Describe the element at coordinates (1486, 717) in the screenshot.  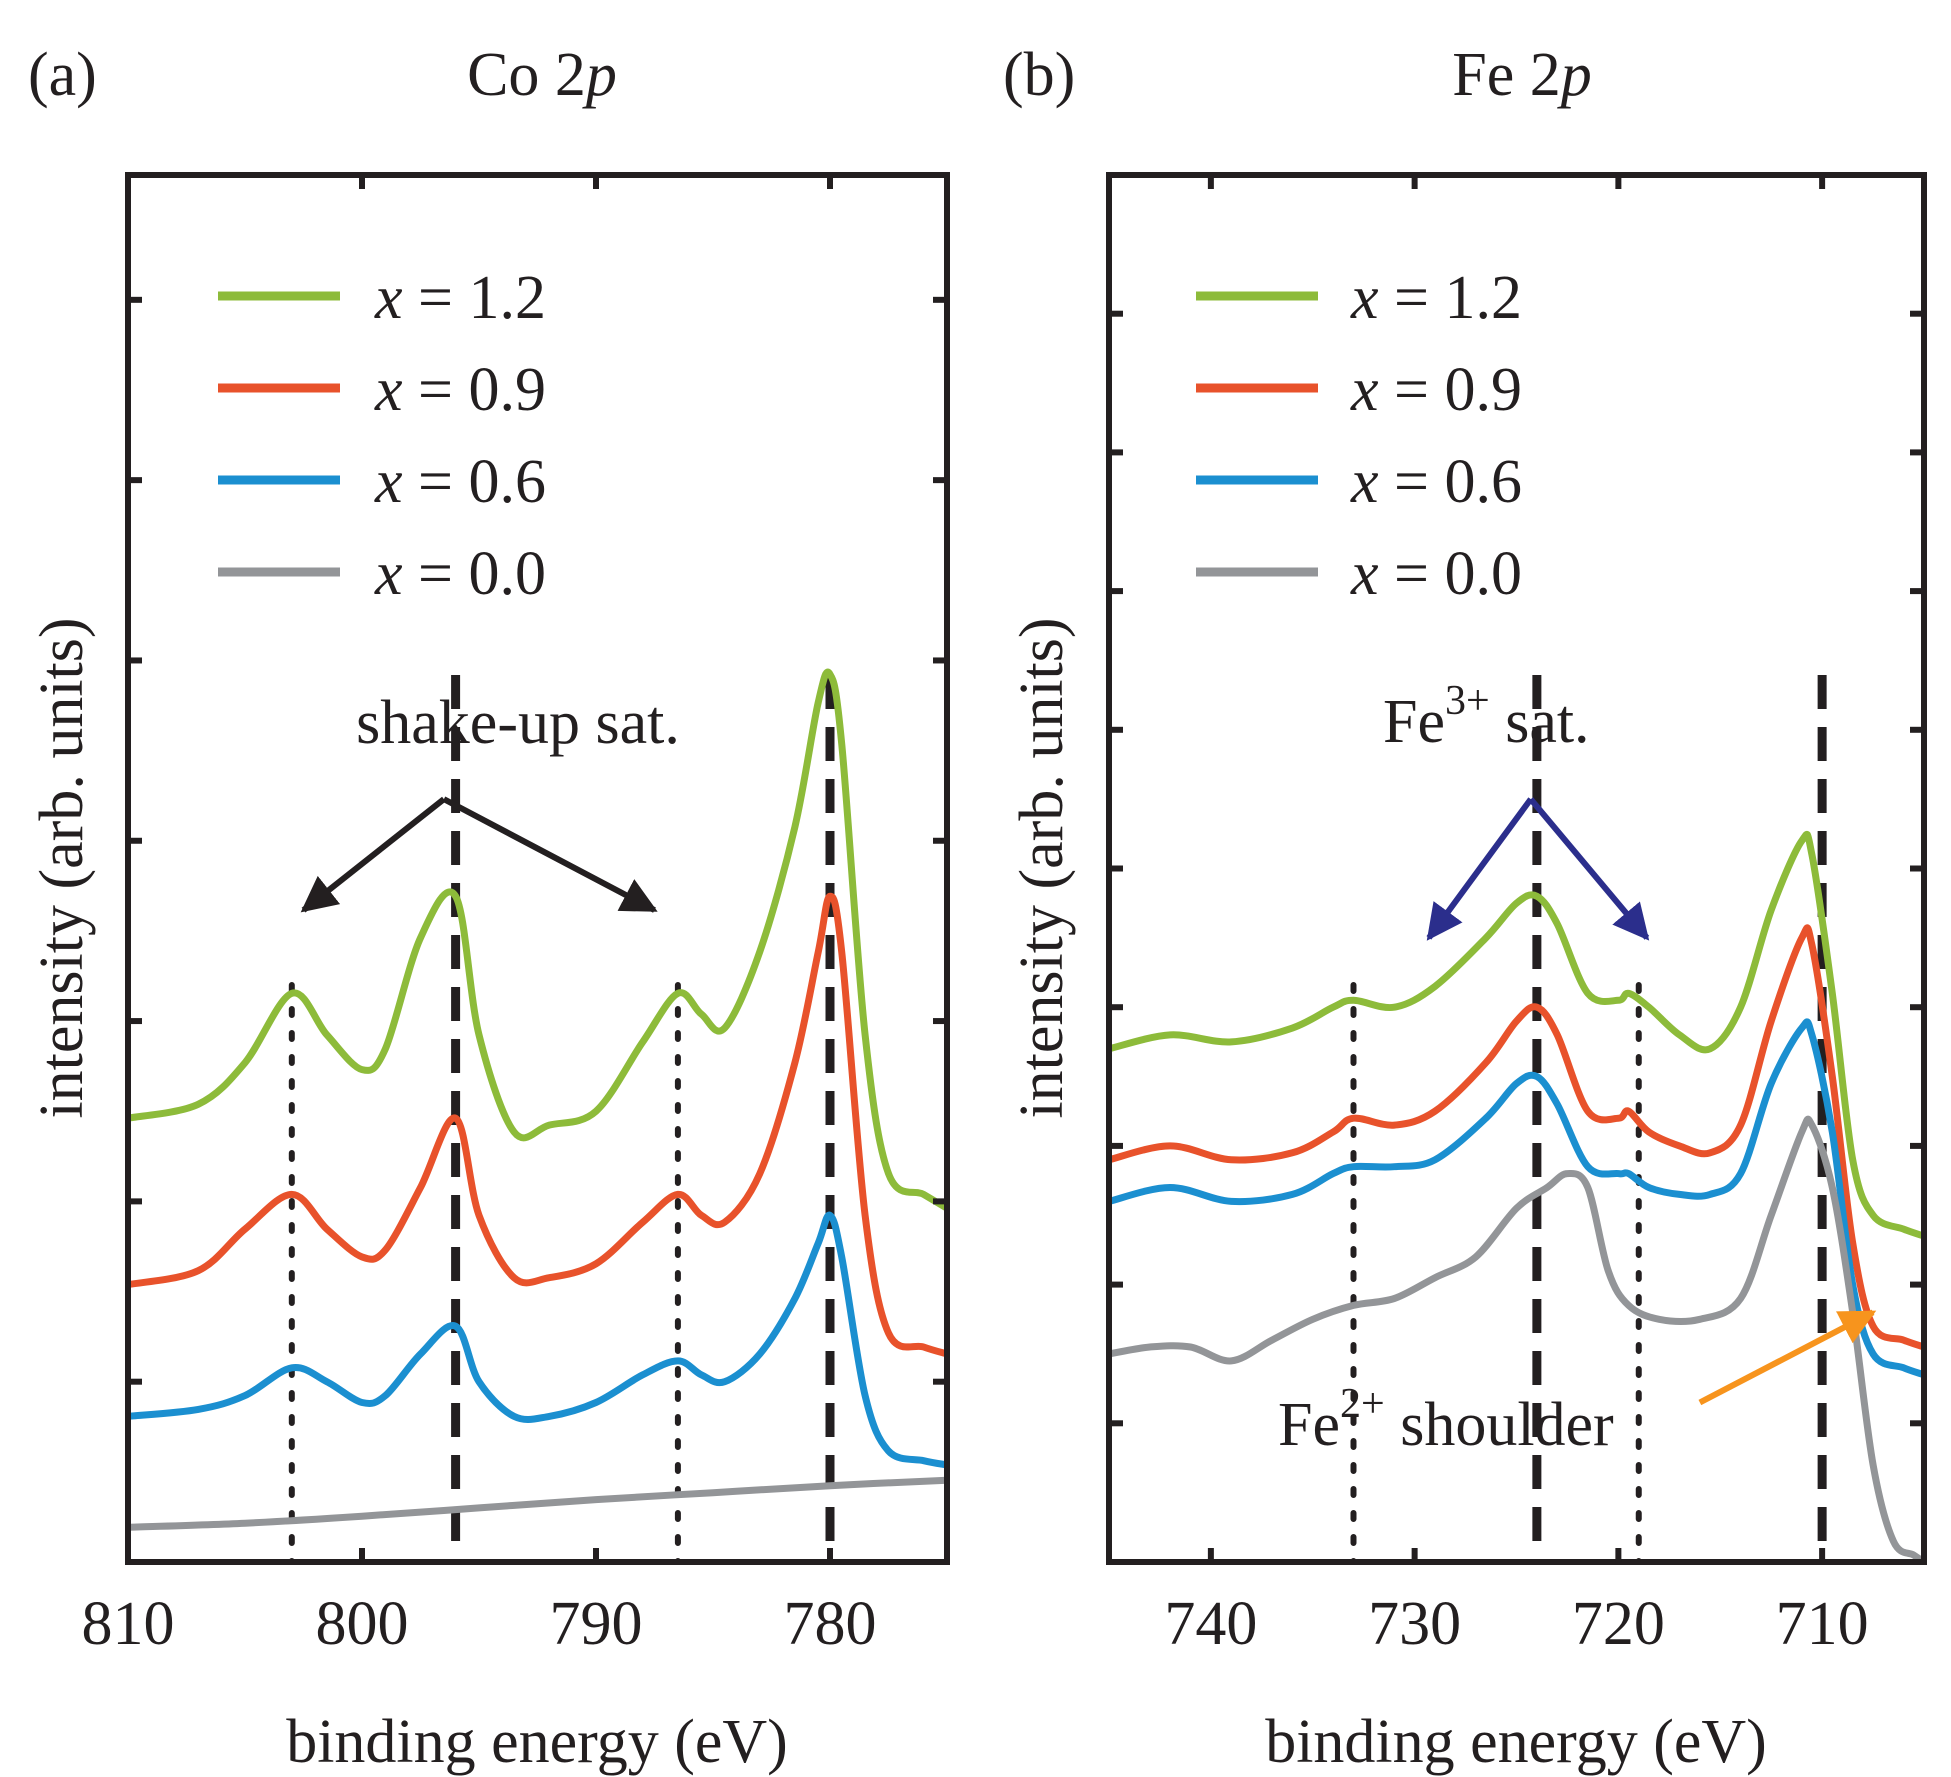
I see `annotation-fe3-sat: Fe3+ sat.` at that location.